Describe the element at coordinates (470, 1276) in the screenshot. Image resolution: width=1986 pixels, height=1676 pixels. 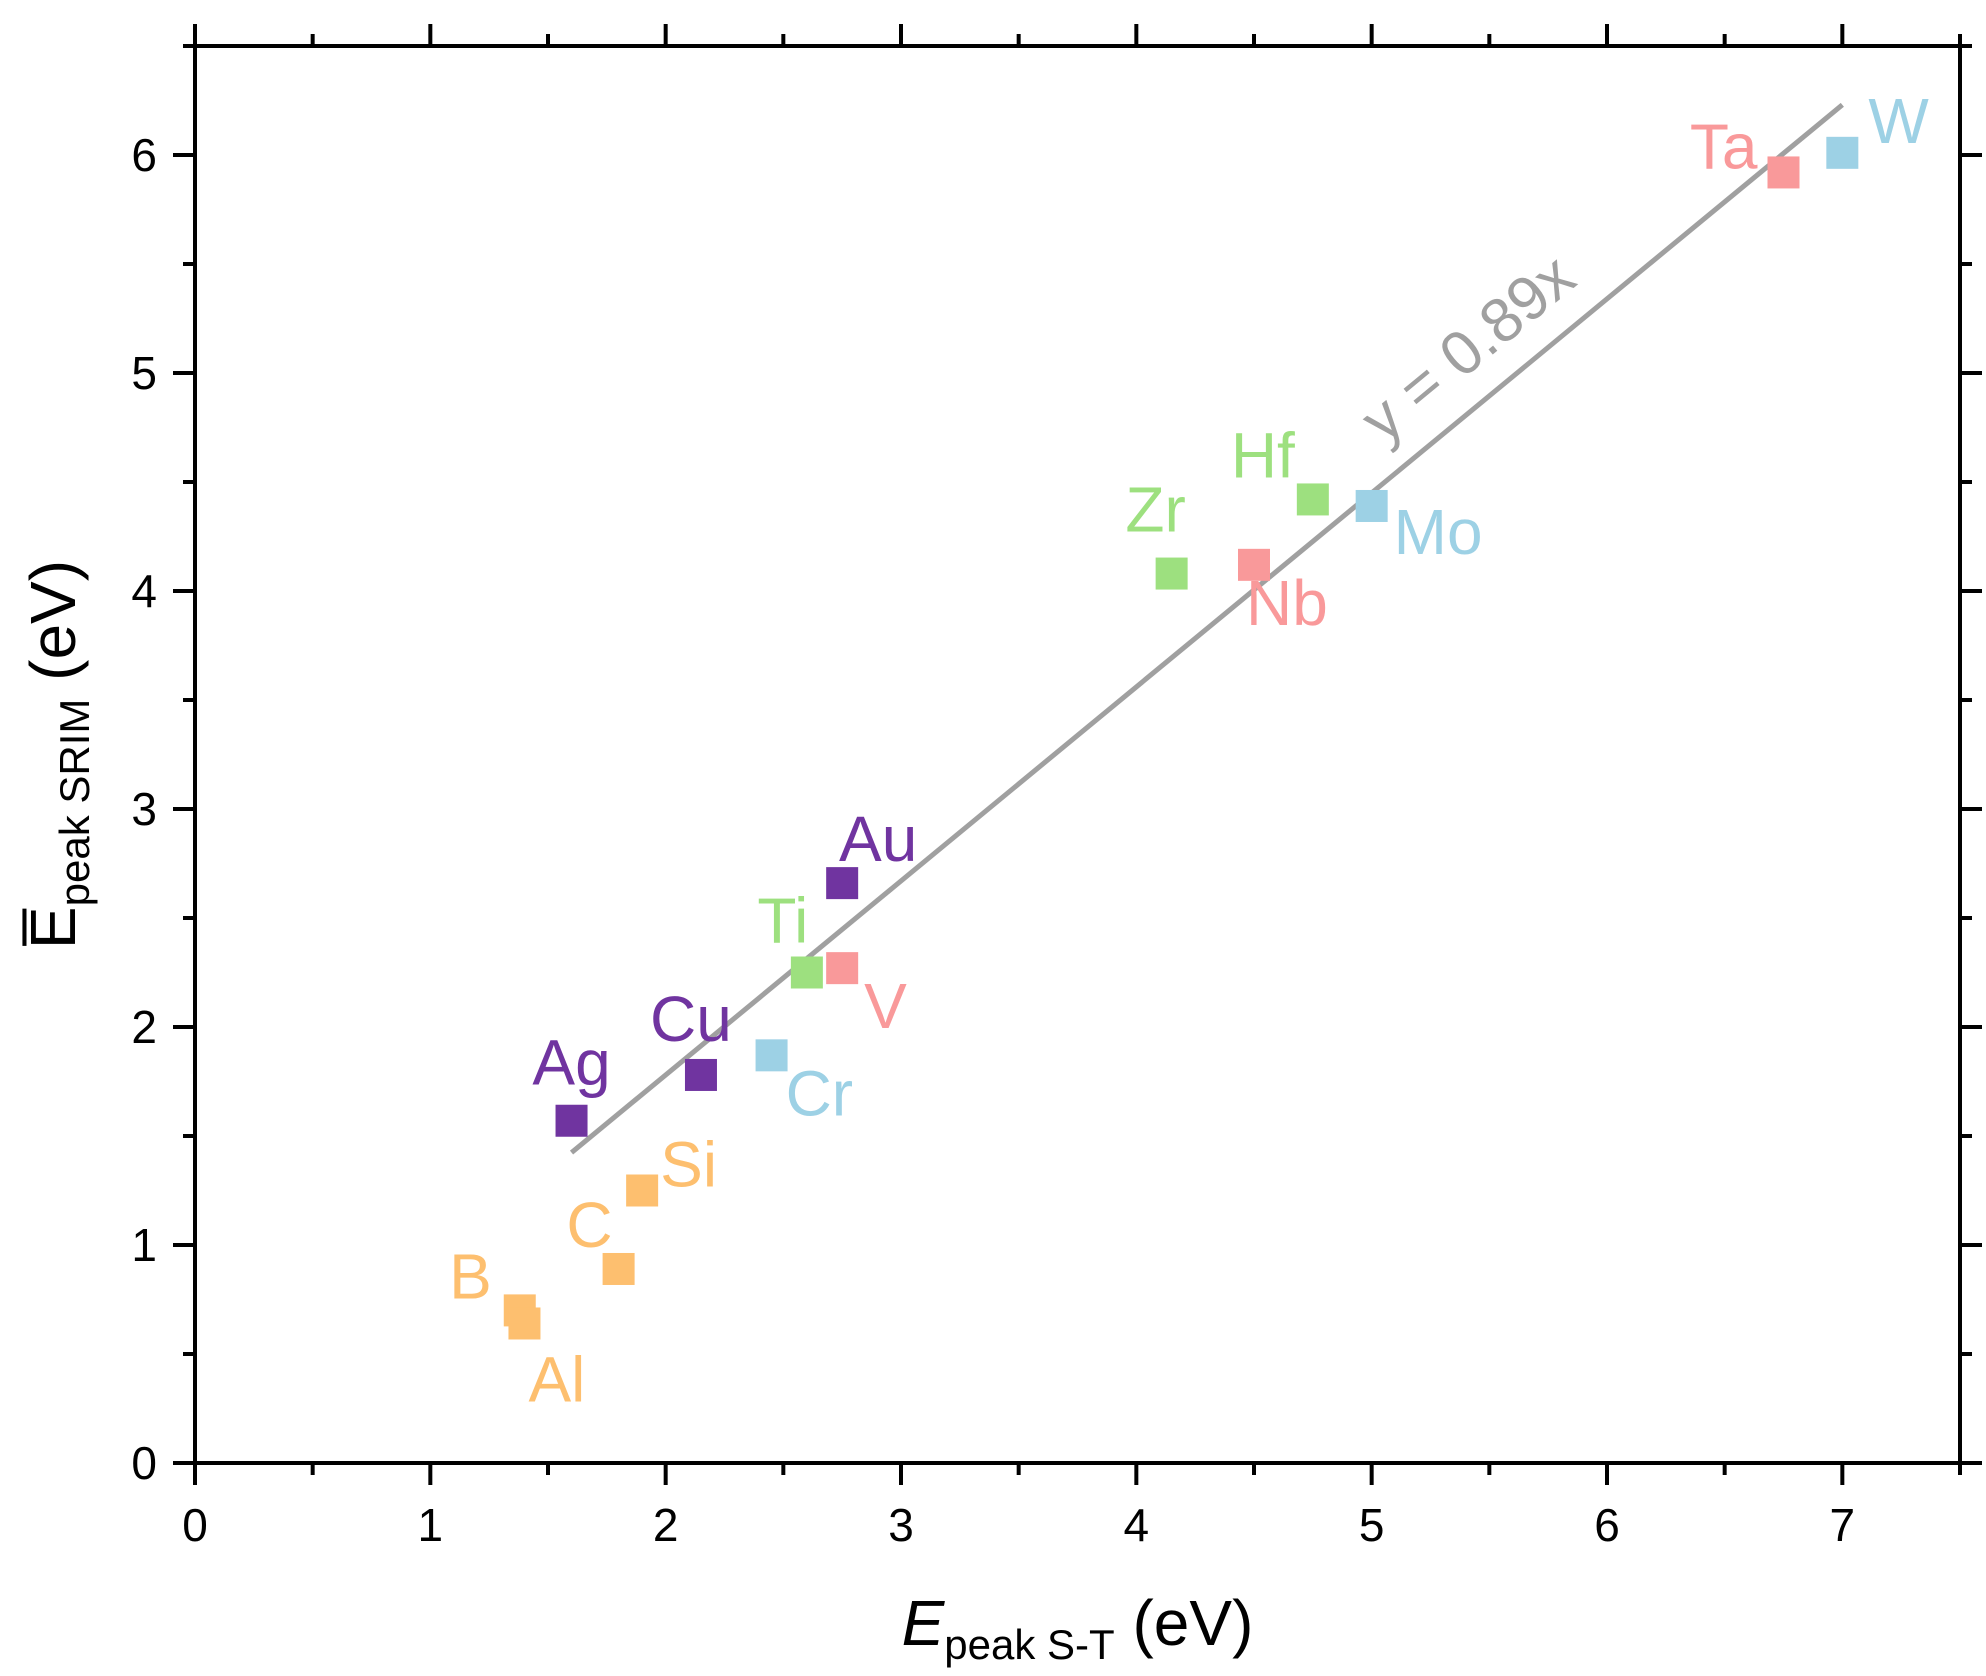
I see `point-label-b: B` at that location.